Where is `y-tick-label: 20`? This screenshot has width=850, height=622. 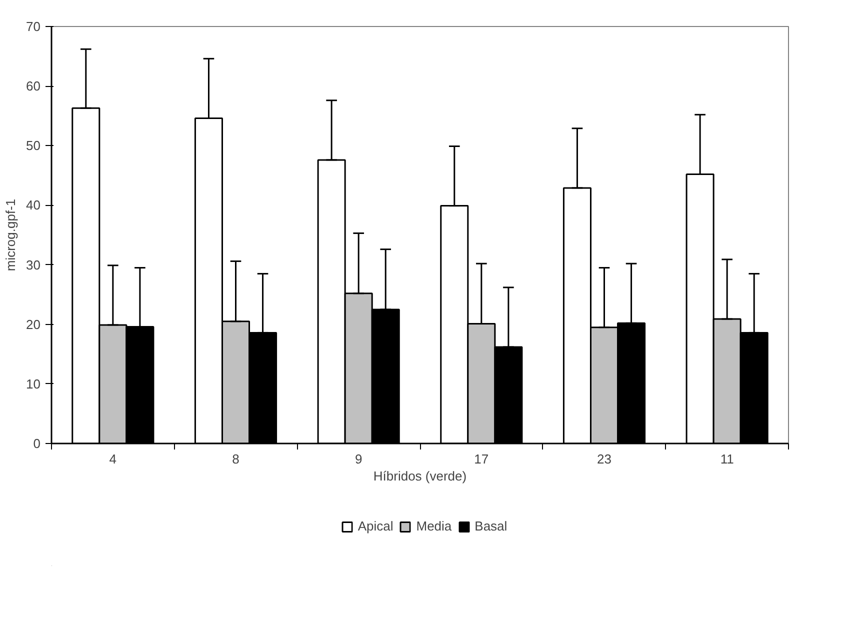 y-tick-label: 20 is located at coordinates (33, 324).